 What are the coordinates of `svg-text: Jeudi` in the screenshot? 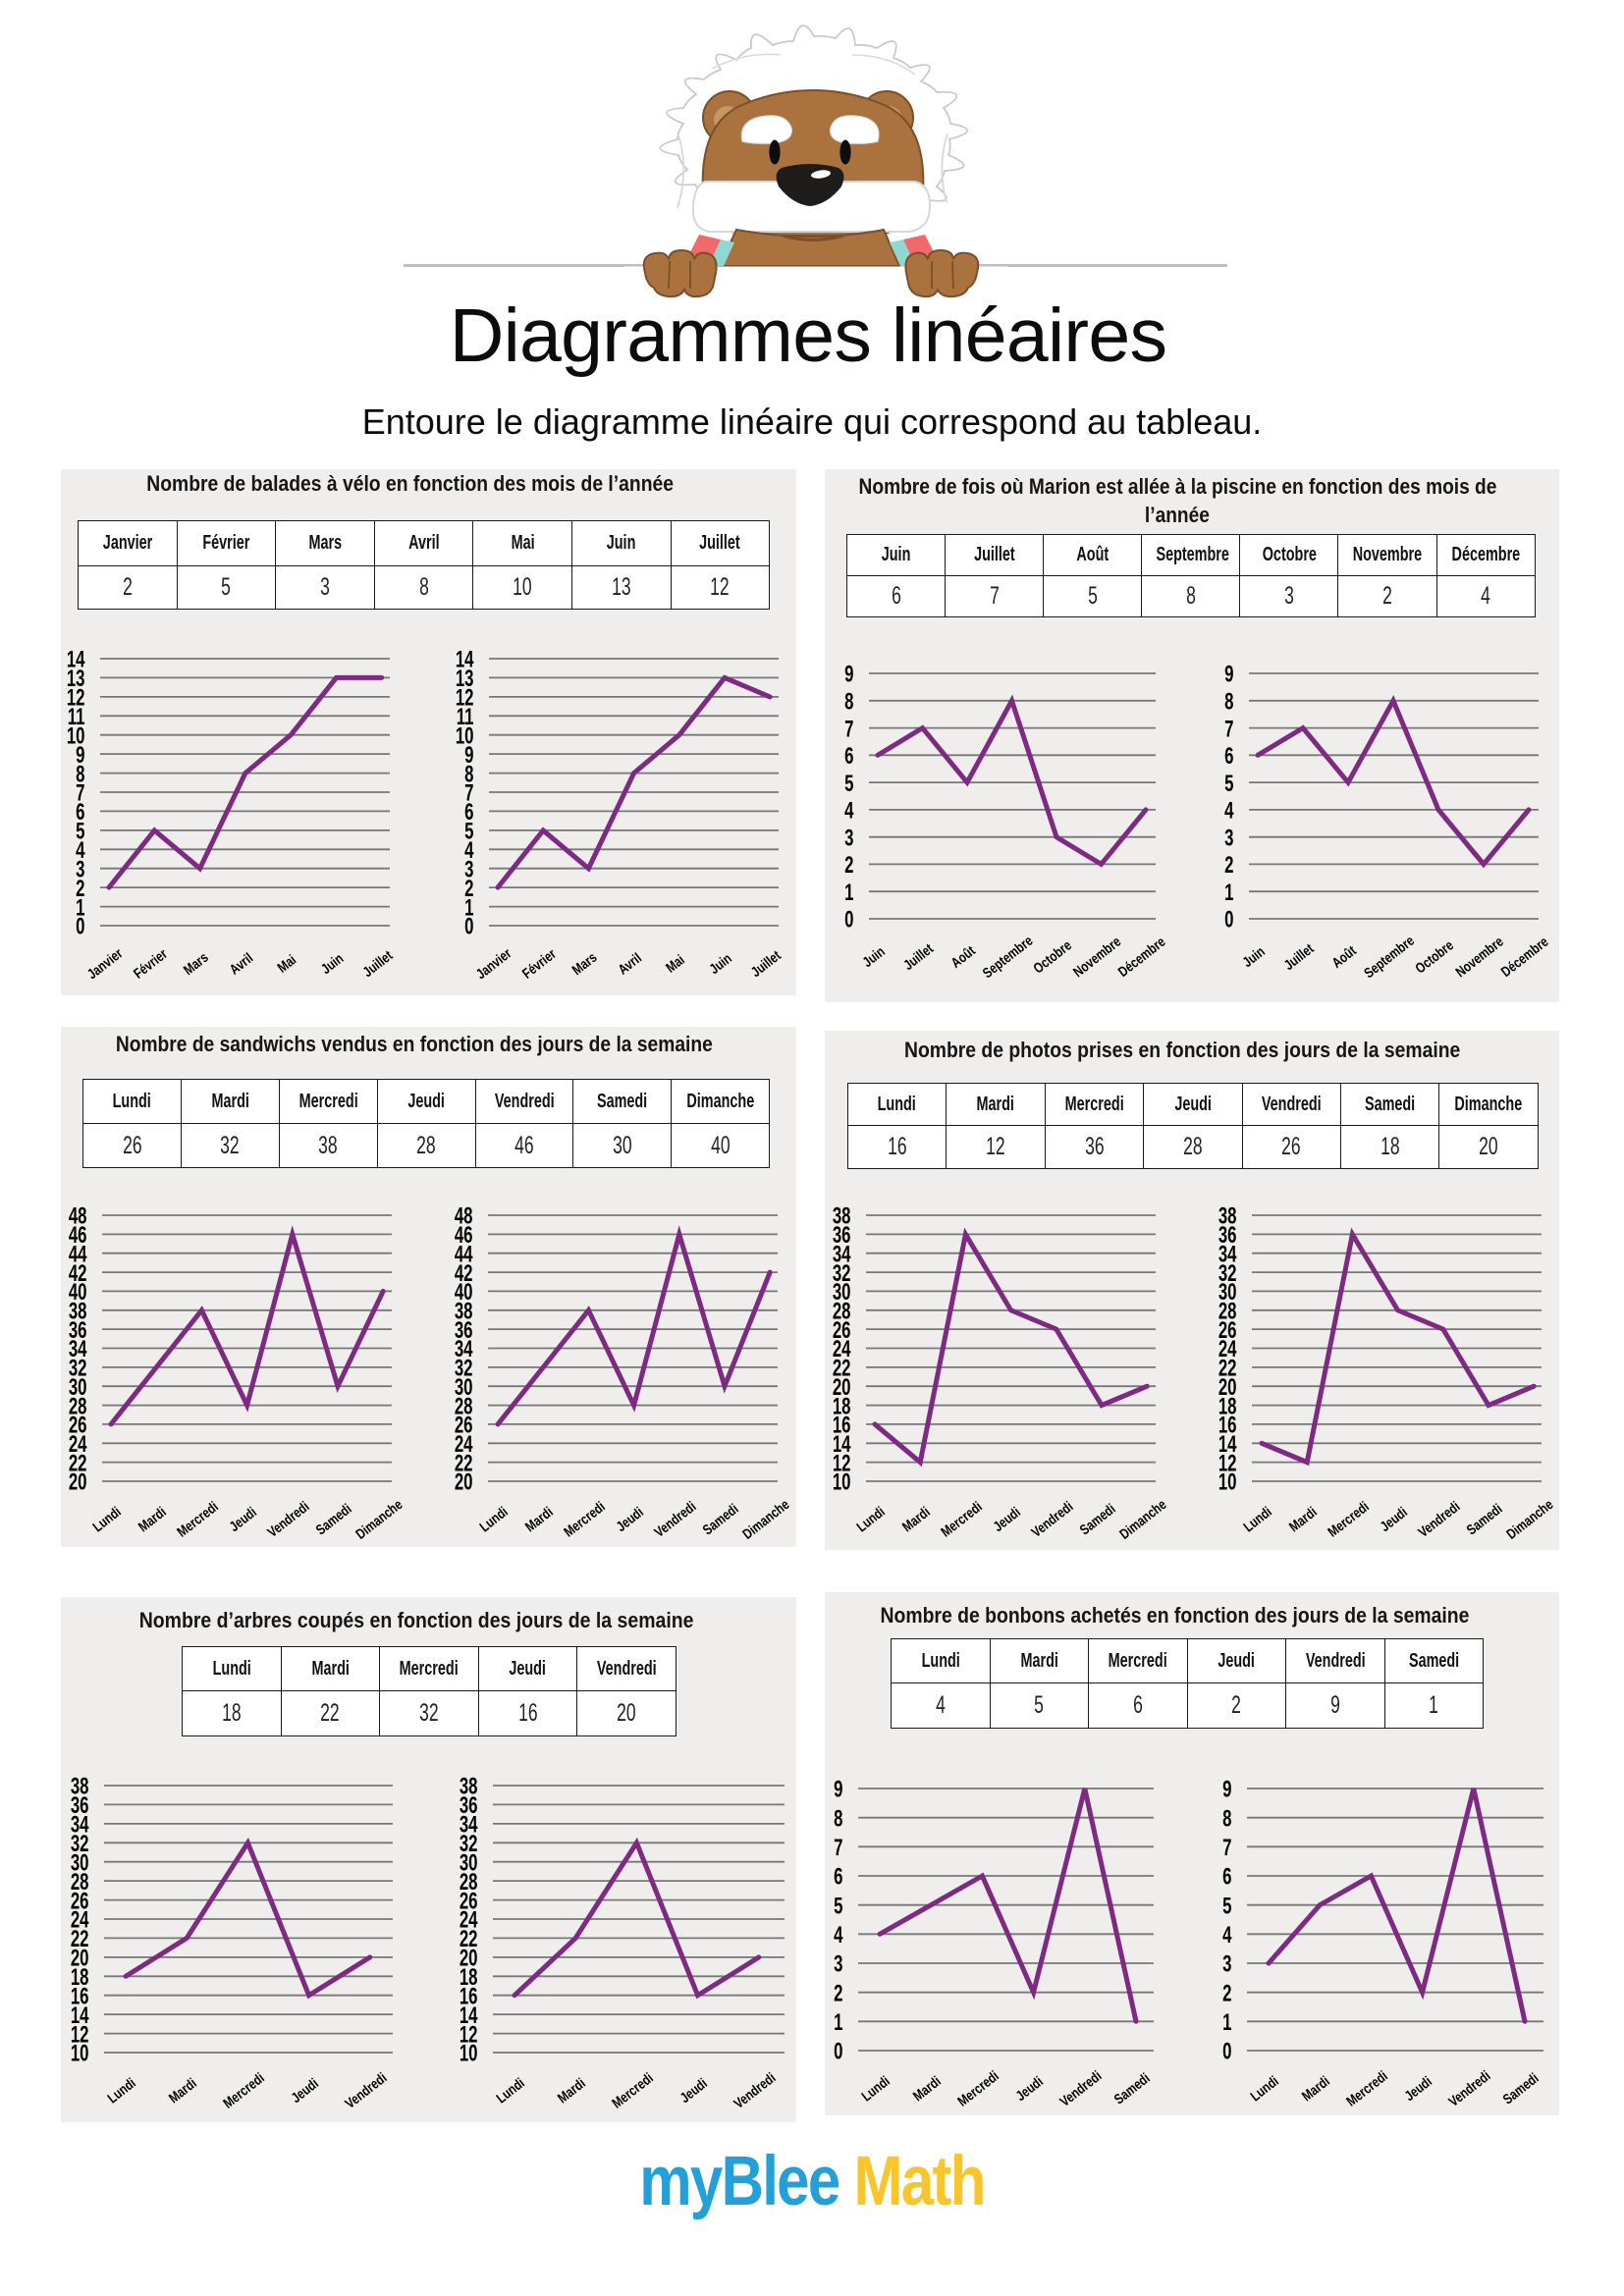 It's located at (1006, 1519).